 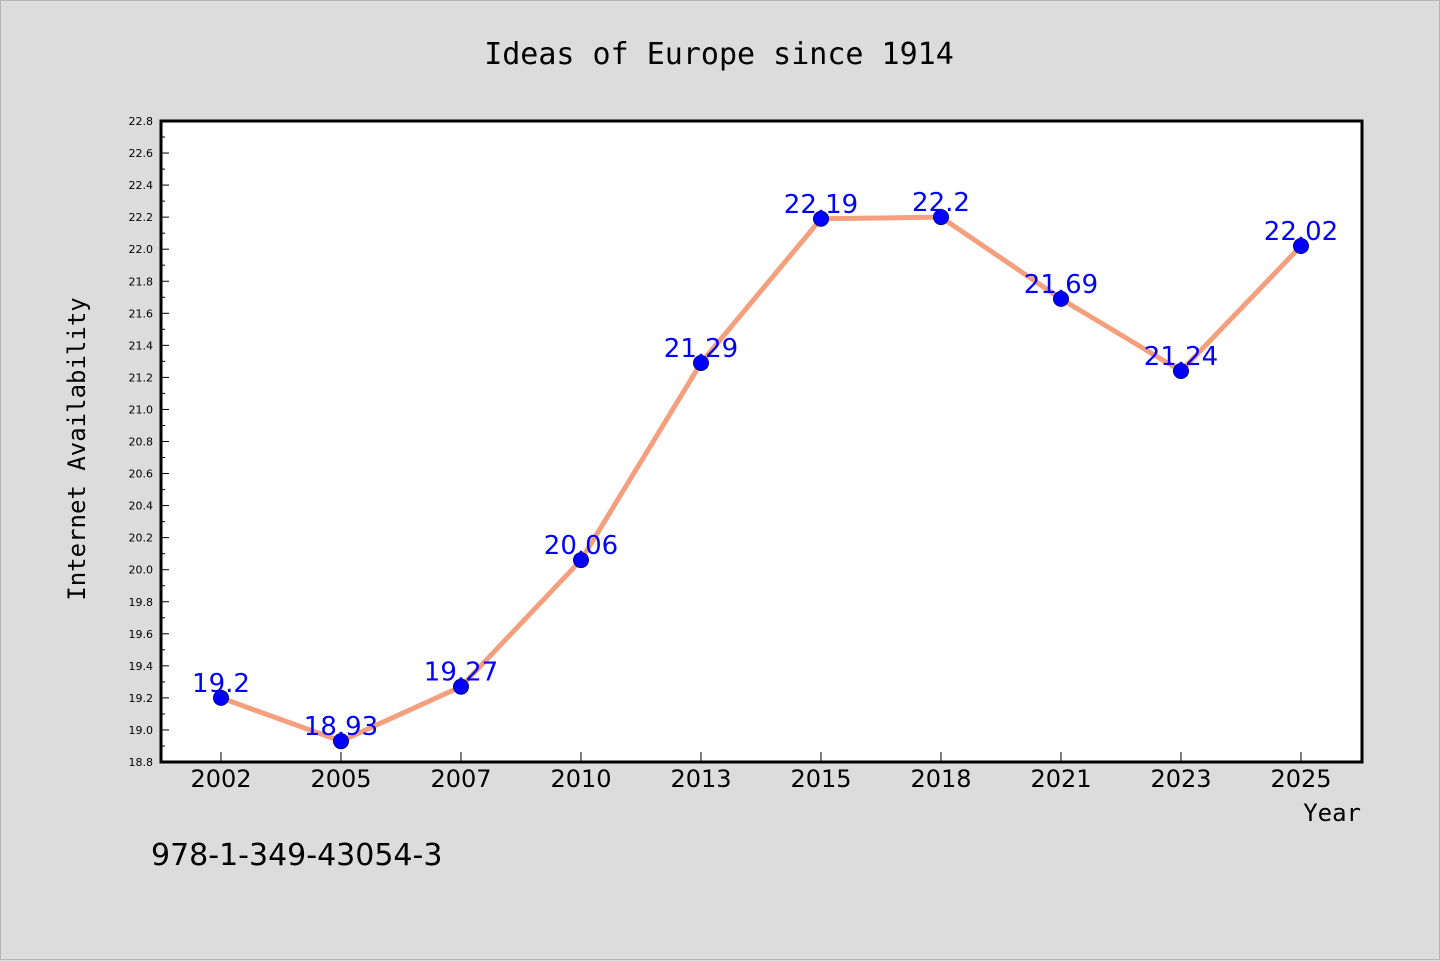 What do you see at coordinates (141, 730) in the screenshot?
I see `y-tick-label: 19.0` at bounding box center [141, 730].